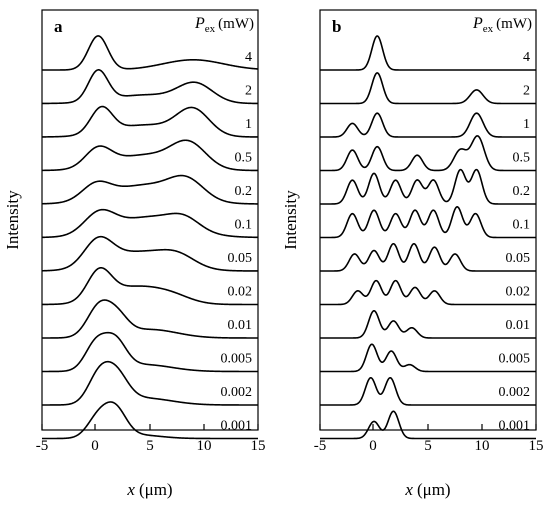  I want to click on panel-letter: a, so click(58, 26).